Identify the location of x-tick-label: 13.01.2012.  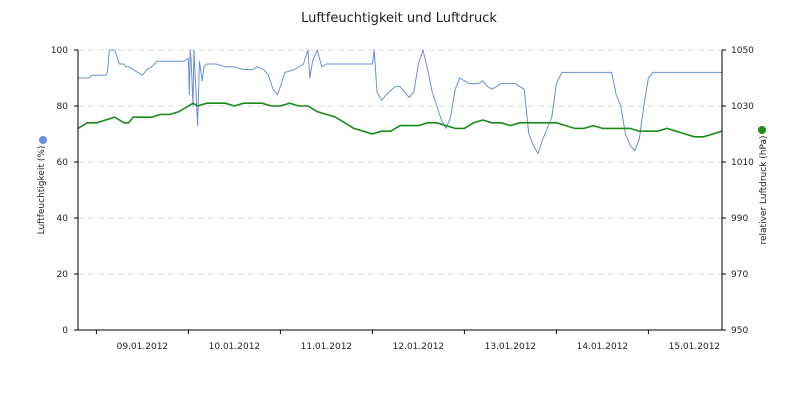
(511, 347).